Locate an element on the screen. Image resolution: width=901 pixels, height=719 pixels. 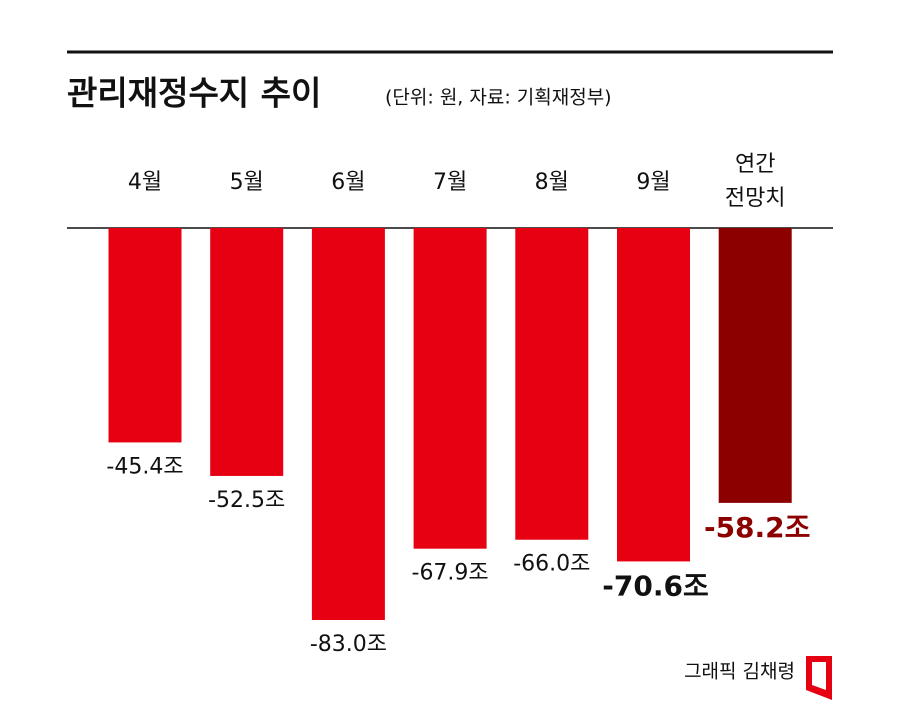
x-tick-label: 6월 is located at coordinates (348, 182).